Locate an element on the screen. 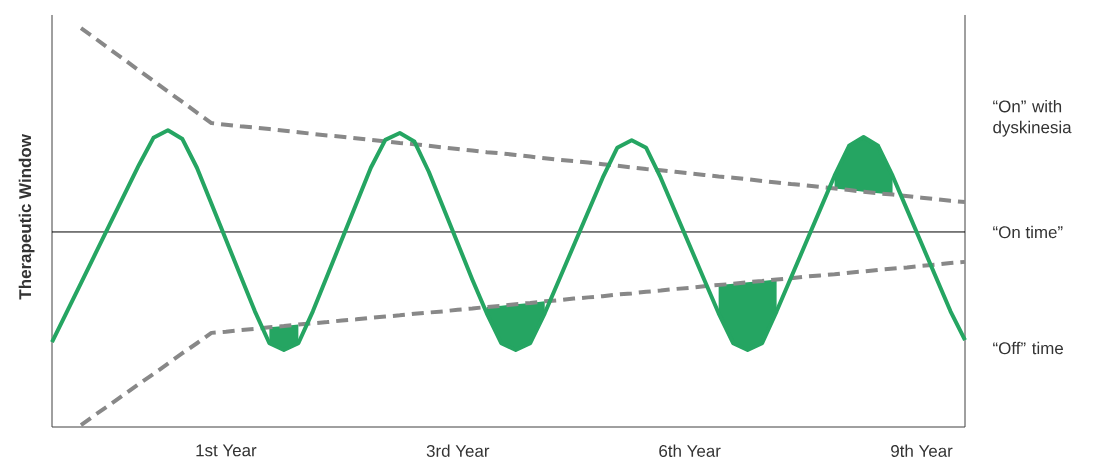 The image size is (1096, 470). text: “On” with dyskinesia is located at coordinates (1032, 118).